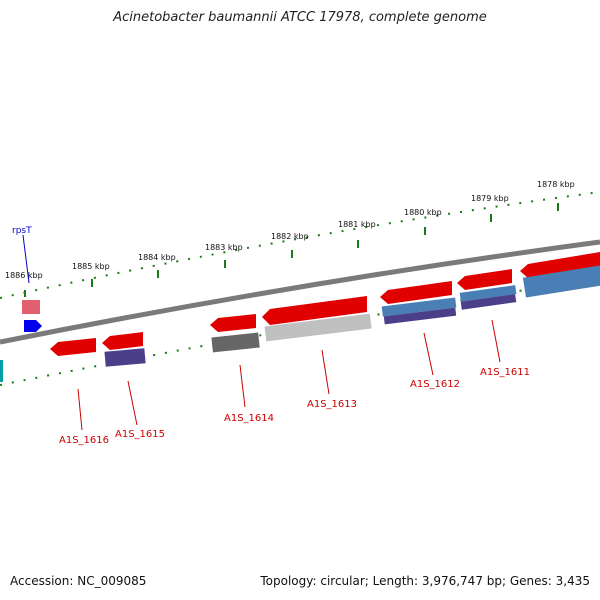 The image size is (600, 600). I want to click on cds-arrow-1612-top, so click(416, 292).